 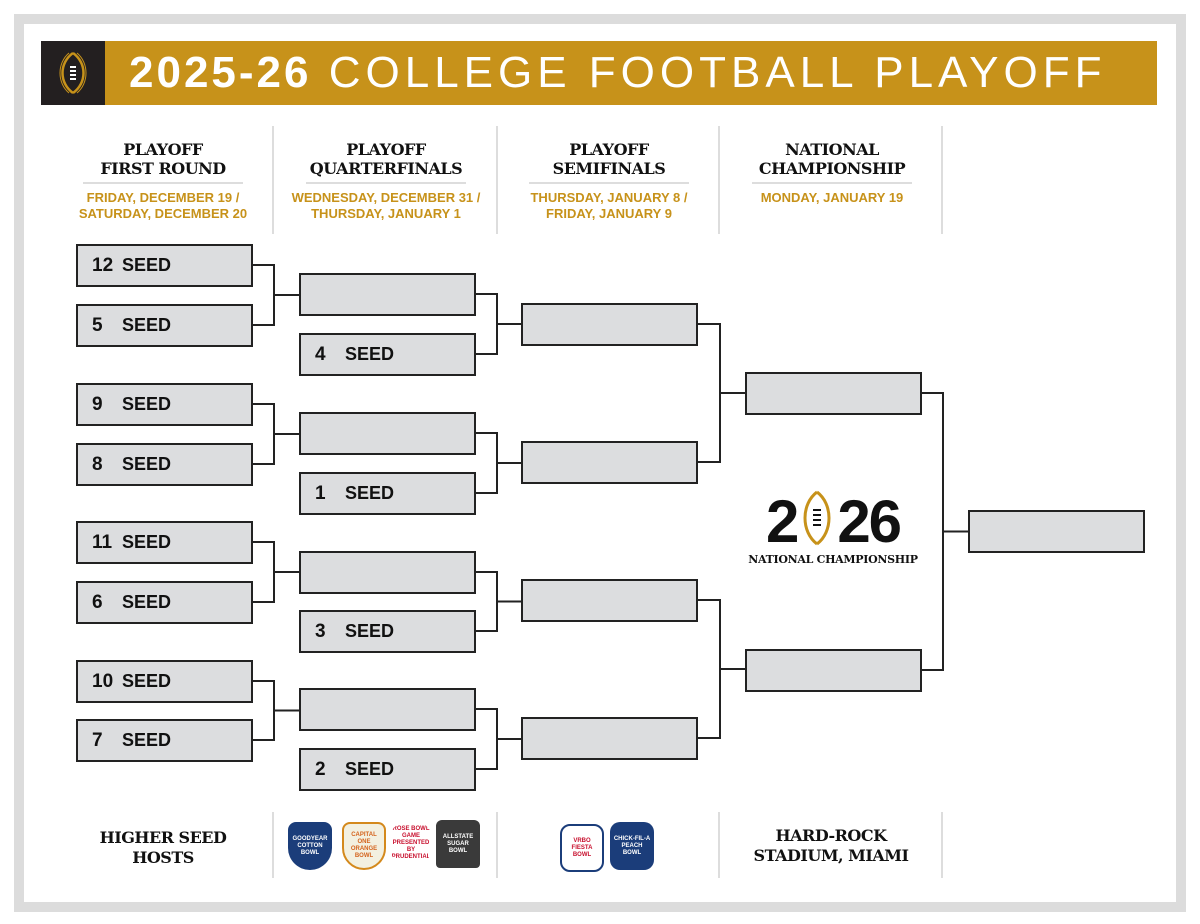 I want to click on quarterfinal-seed-slot: 2 SEED, so click(x=387, y=769).